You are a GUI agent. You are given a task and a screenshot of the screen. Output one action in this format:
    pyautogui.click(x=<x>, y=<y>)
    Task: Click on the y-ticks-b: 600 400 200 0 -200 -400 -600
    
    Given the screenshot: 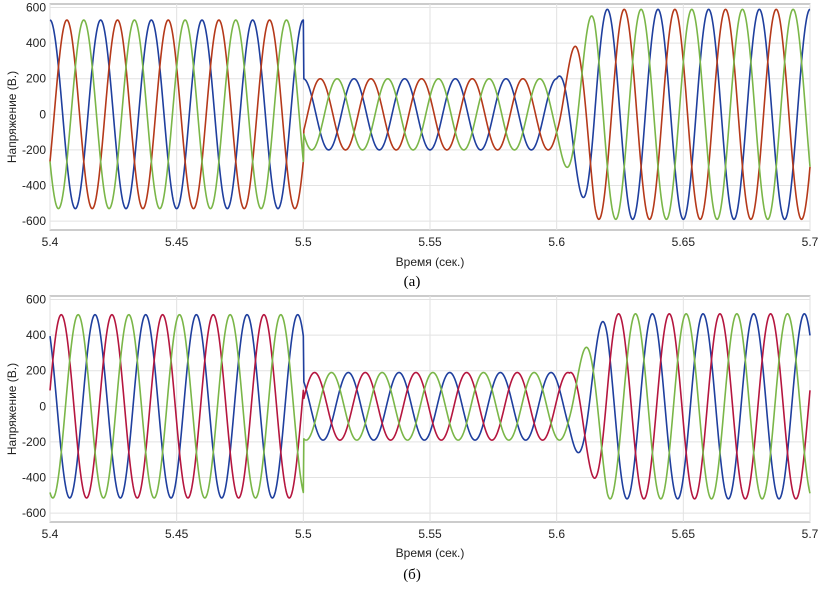 What is the action you would take?
    pyautogui.click(x=34, y=407)
    